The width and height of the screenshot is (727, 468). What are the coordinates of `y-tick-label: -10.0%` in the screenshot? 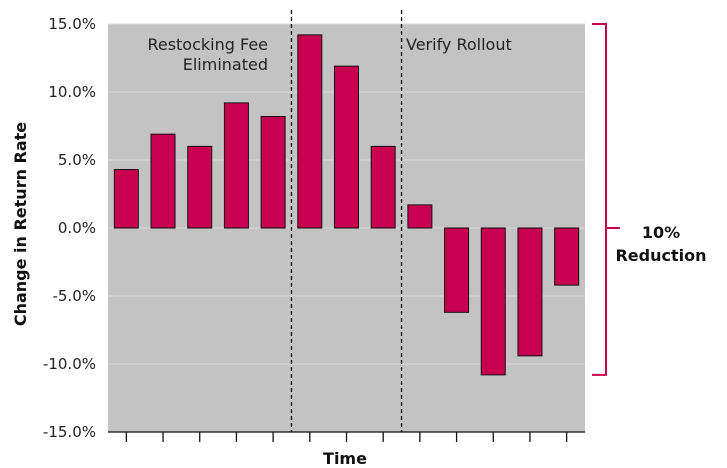 It's located at (69, 364).